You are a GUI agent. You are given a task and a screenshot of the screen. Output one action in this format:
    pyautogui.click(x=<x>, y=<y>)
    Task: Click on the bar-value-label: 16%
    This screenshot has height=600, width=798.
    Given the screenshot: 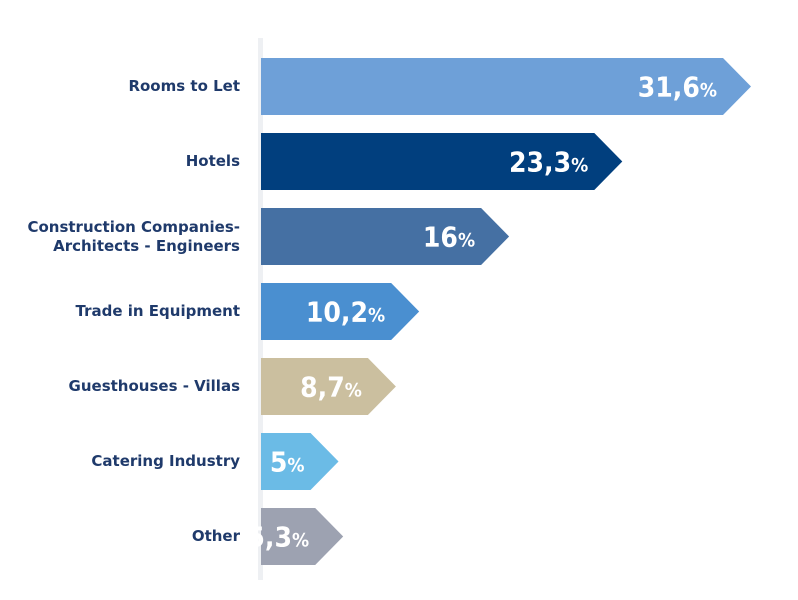 What is the action you would take?
    pyautogui.click(x=449, y=237)
    